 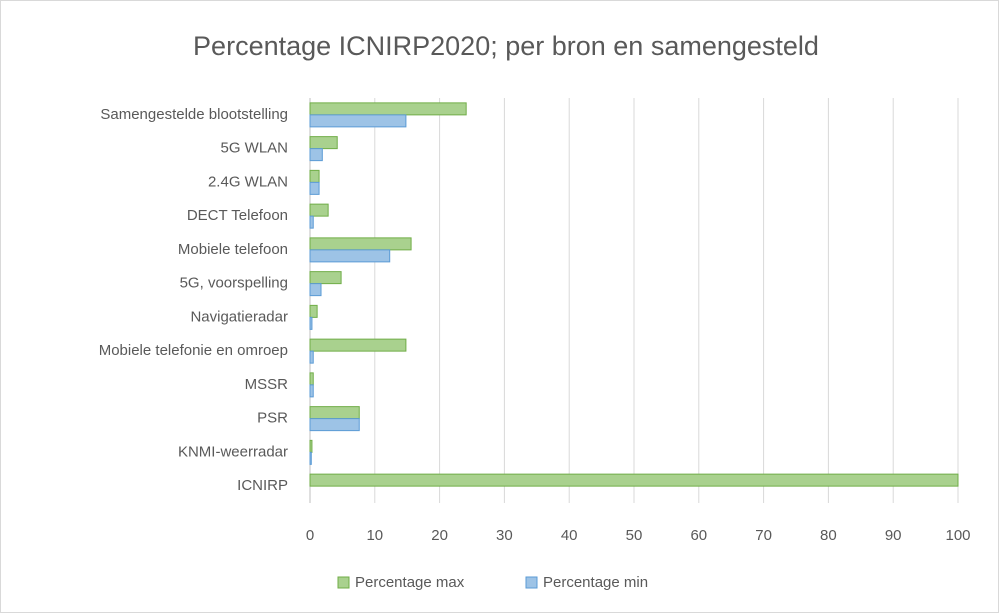 I want to click on y-tick-label: KNMI-weerradar, so click(x=233, y=451).